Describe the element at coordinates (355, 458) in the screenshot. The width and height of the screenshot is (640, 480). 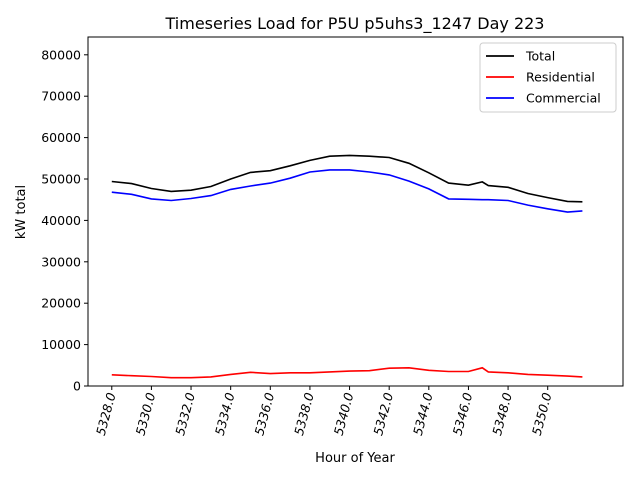
I see `x-axis-label: Hour of Year` at that location.